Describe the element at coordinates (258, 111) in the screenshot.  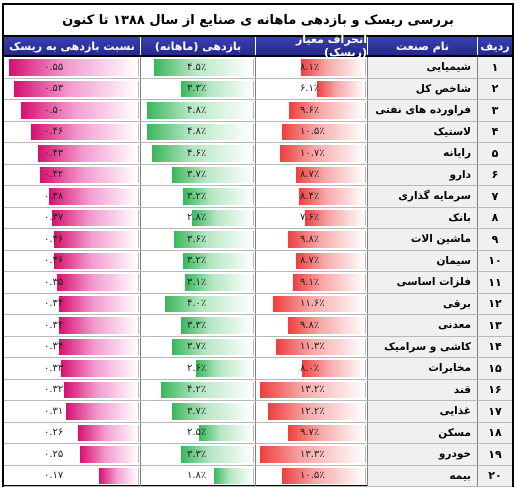
I see `table-row: ۳ فراورده های نفتی ۹.۶٪ ۴.۸٪ ۰.۵۰` at that location.